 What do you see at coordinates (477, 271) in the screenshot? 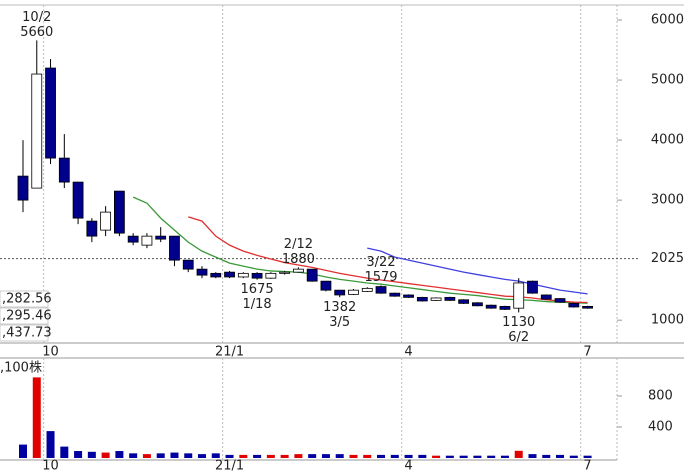
I see `moving-average-line` at bounding box center [477, 271].